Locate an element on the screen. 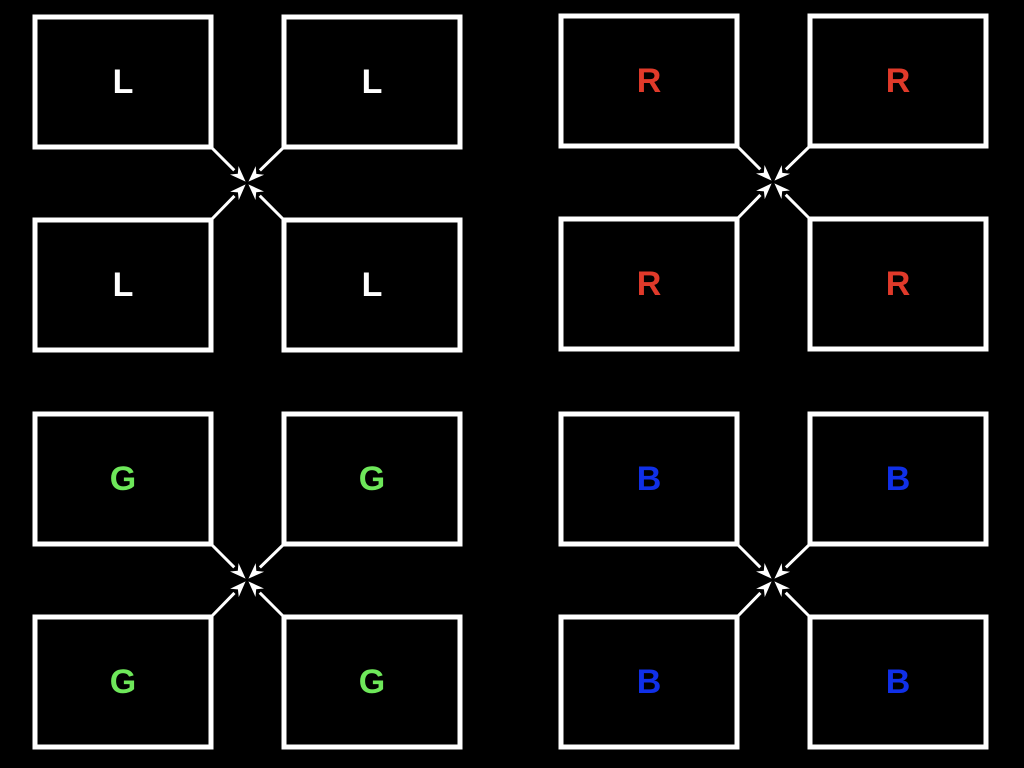 The height and width of the screenshot is (768, 1024). luminance-arrowhead-icon-top-right is located at coordinates (256, 174).